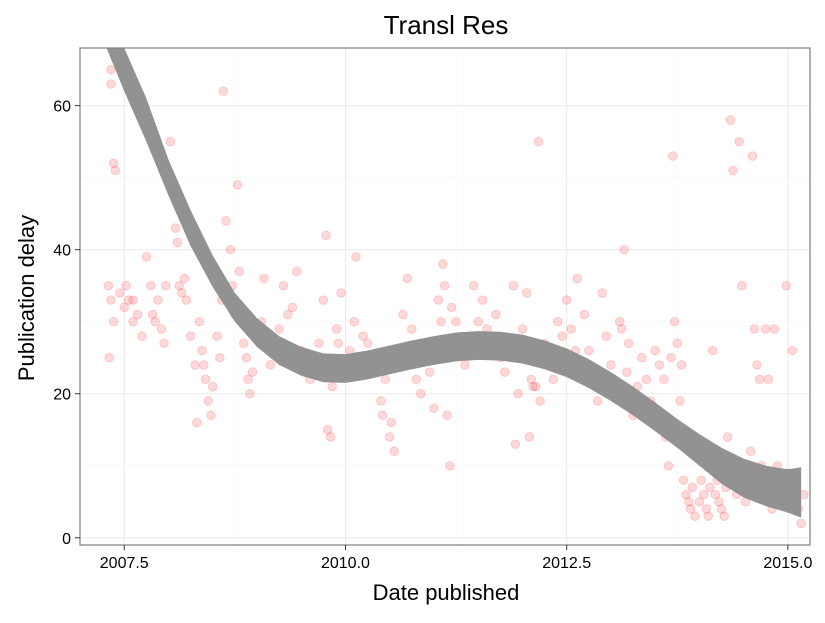  Describe the element at coordinates (62, 395) in the screenshot. I see `y-tick-label: 20` at that location.